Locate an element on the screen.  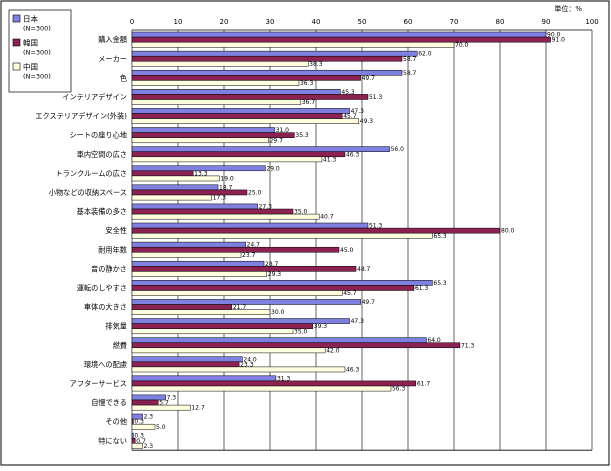
data-label: 62.0 is located at coordinates (425, 54).